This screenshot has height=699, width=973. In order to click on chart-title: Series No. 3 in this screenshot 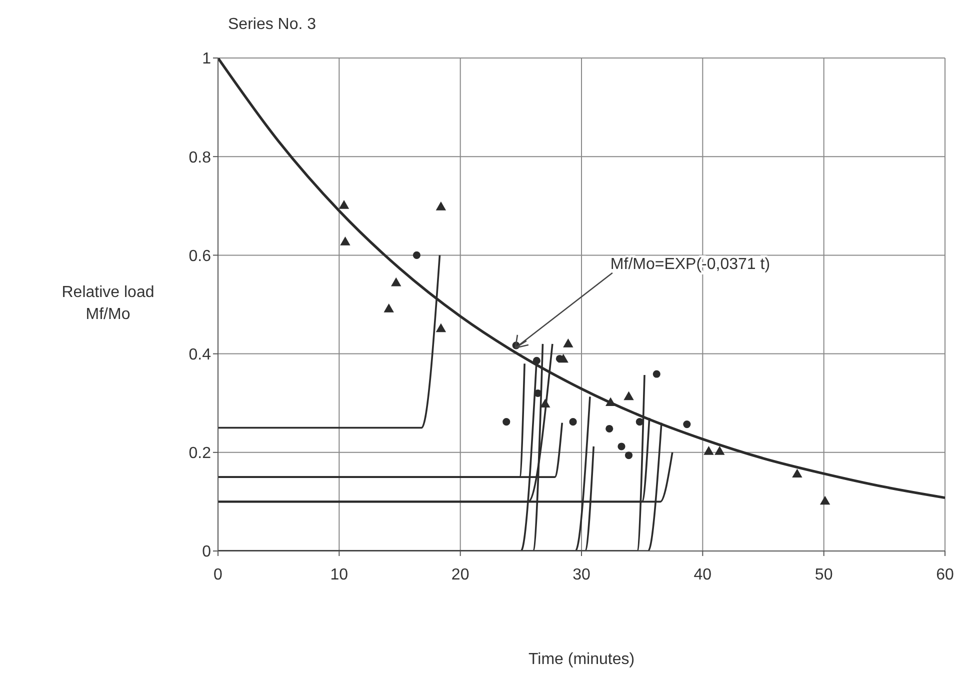, I will do `click(272, 25)`.